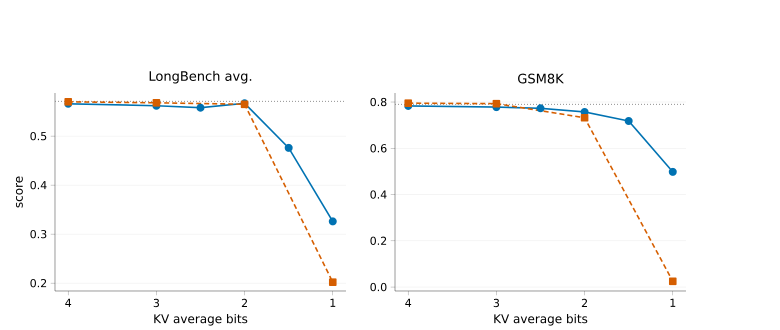 This screenshot has height=330, width=780. I want to click on y-axis-title: score, so click(19, 192).